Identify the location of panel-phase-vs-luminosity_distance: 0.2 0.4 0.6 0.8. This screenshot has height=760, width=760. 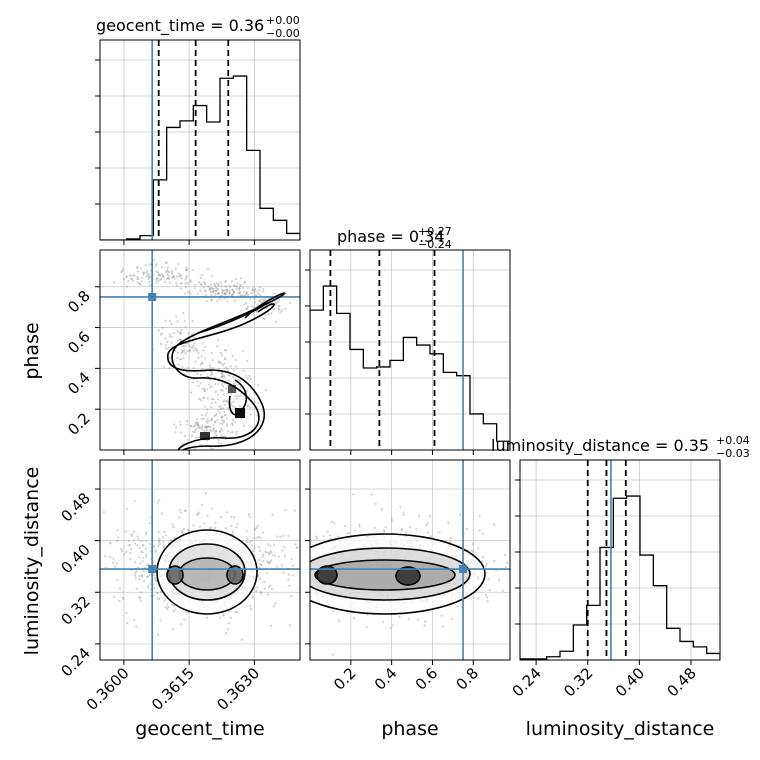
(392, 576).